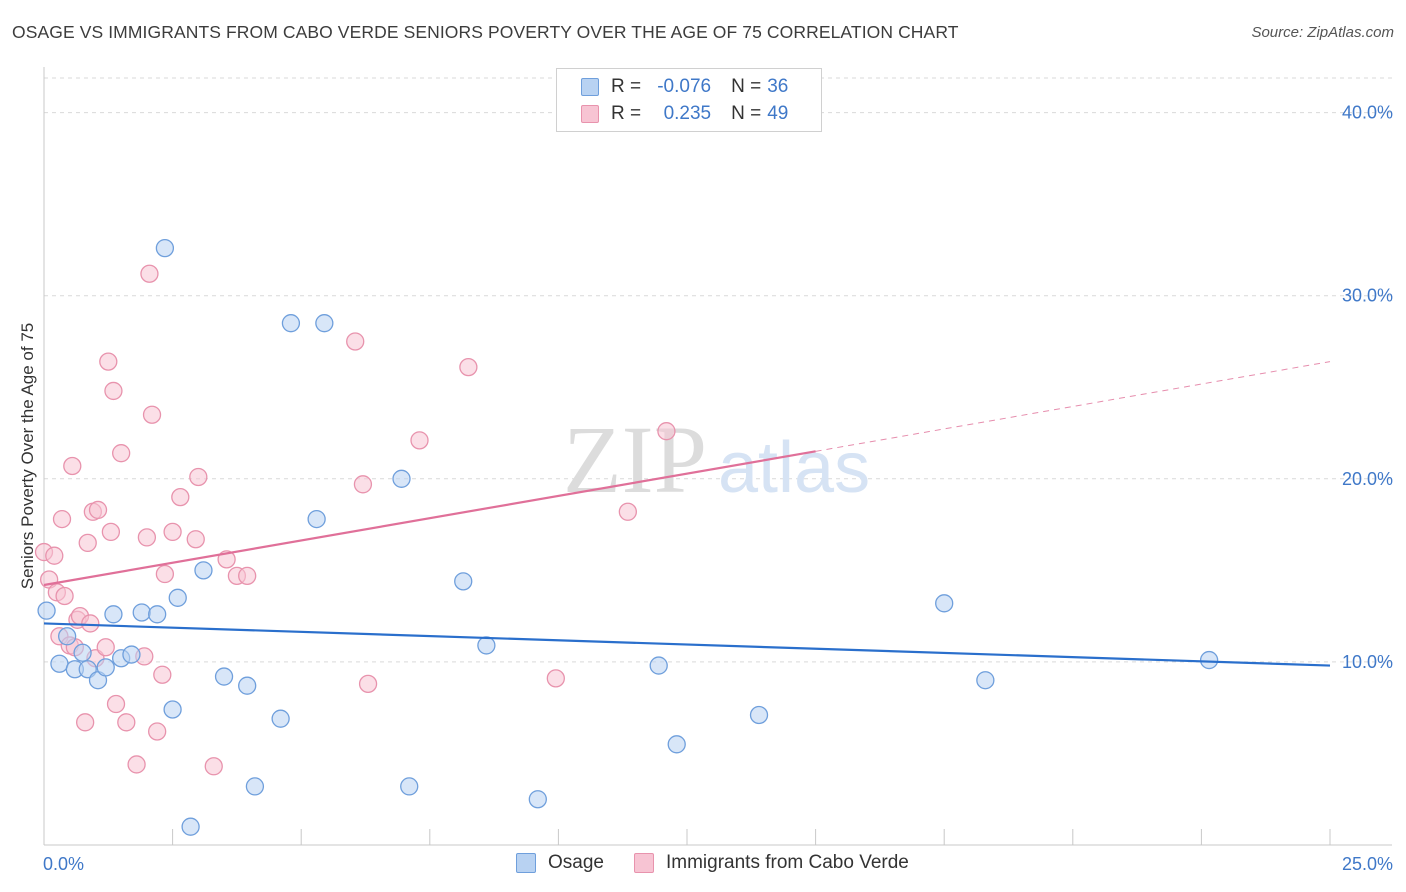  I want to click on correlation-legend: R = -0.076 N = 36 R = 0.235 N = 49, so click(689, 100).